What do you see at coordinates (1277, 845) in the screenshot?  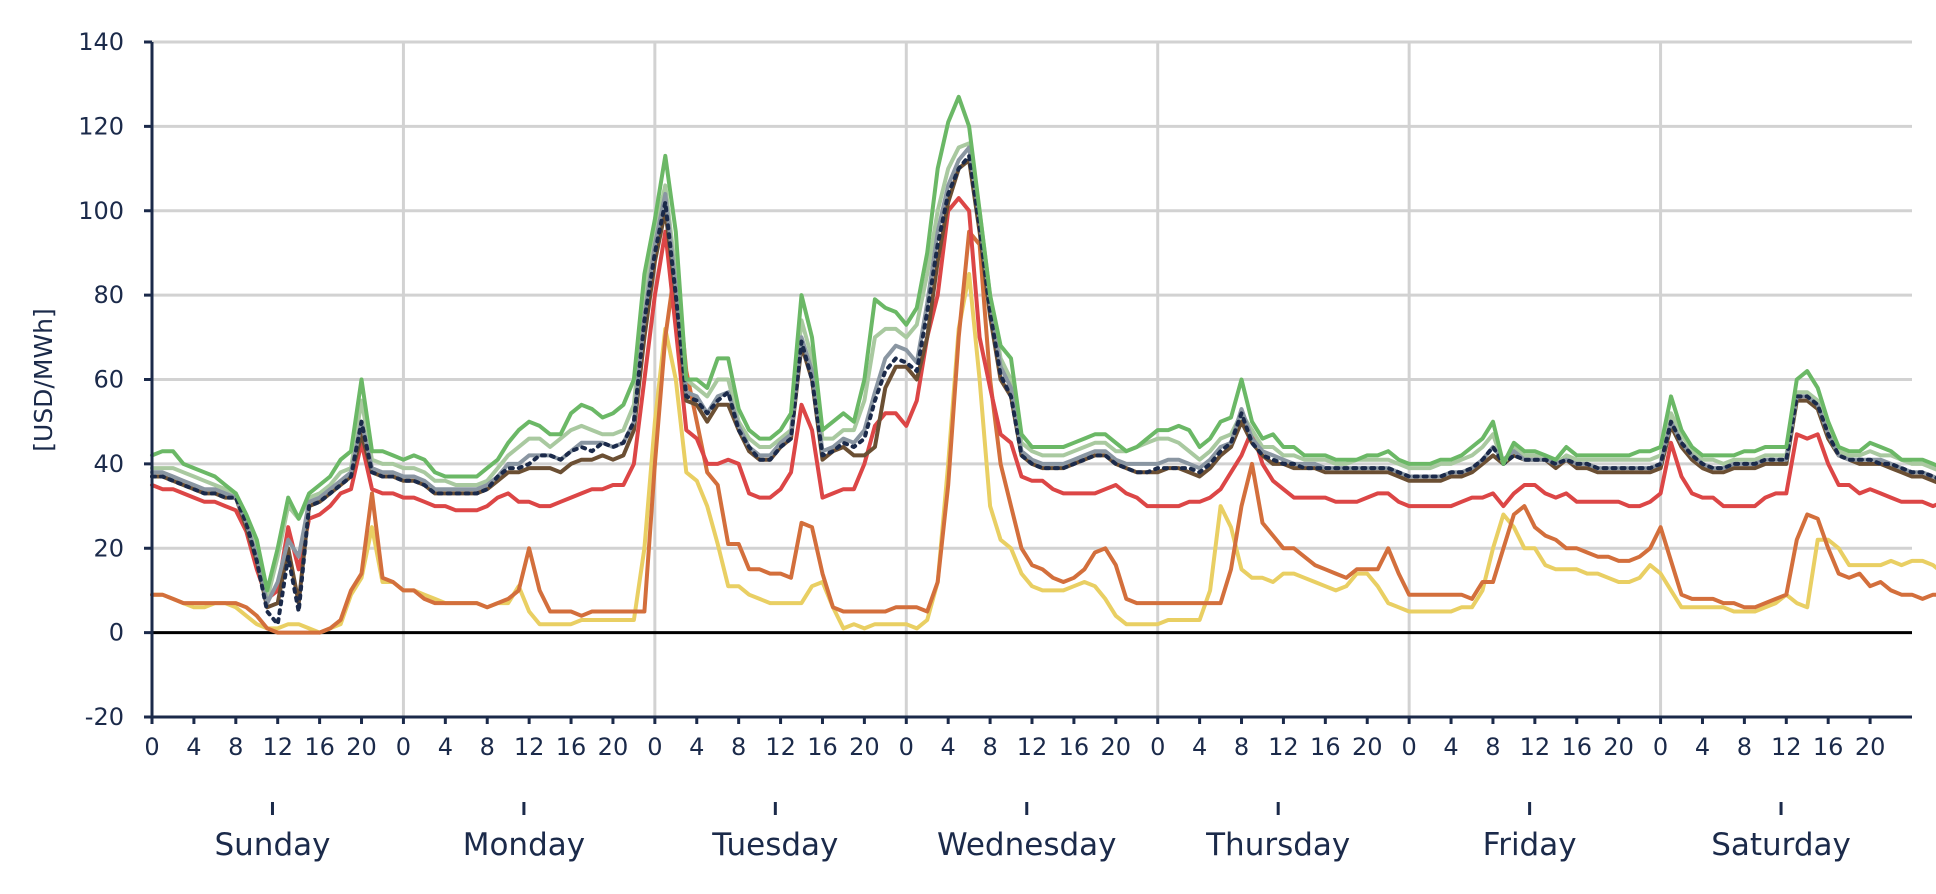 I see `day-label-thursday: Thursday` at bounding box center [1277, 845].